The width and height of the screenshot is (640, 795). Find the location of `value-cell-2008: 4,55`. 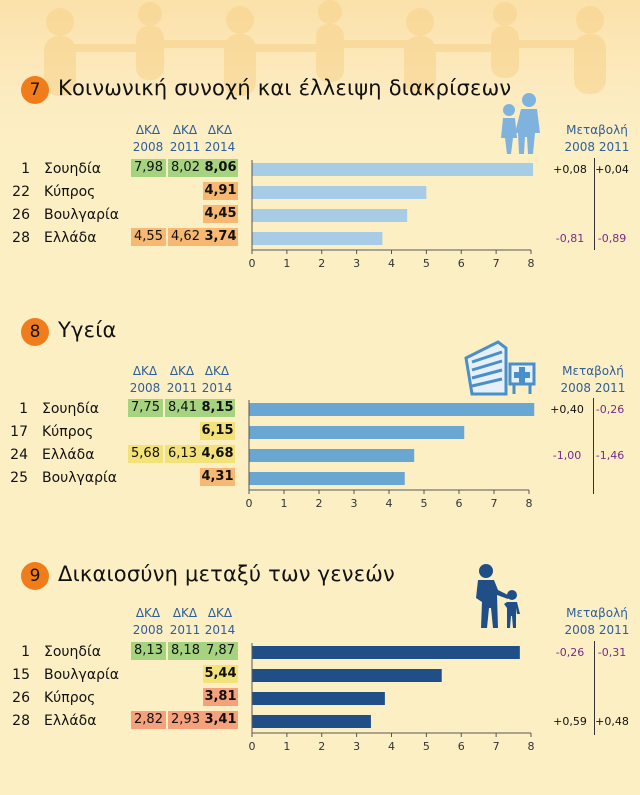

value-cell-2008: 4,55 is located at coordinates (148, 237).